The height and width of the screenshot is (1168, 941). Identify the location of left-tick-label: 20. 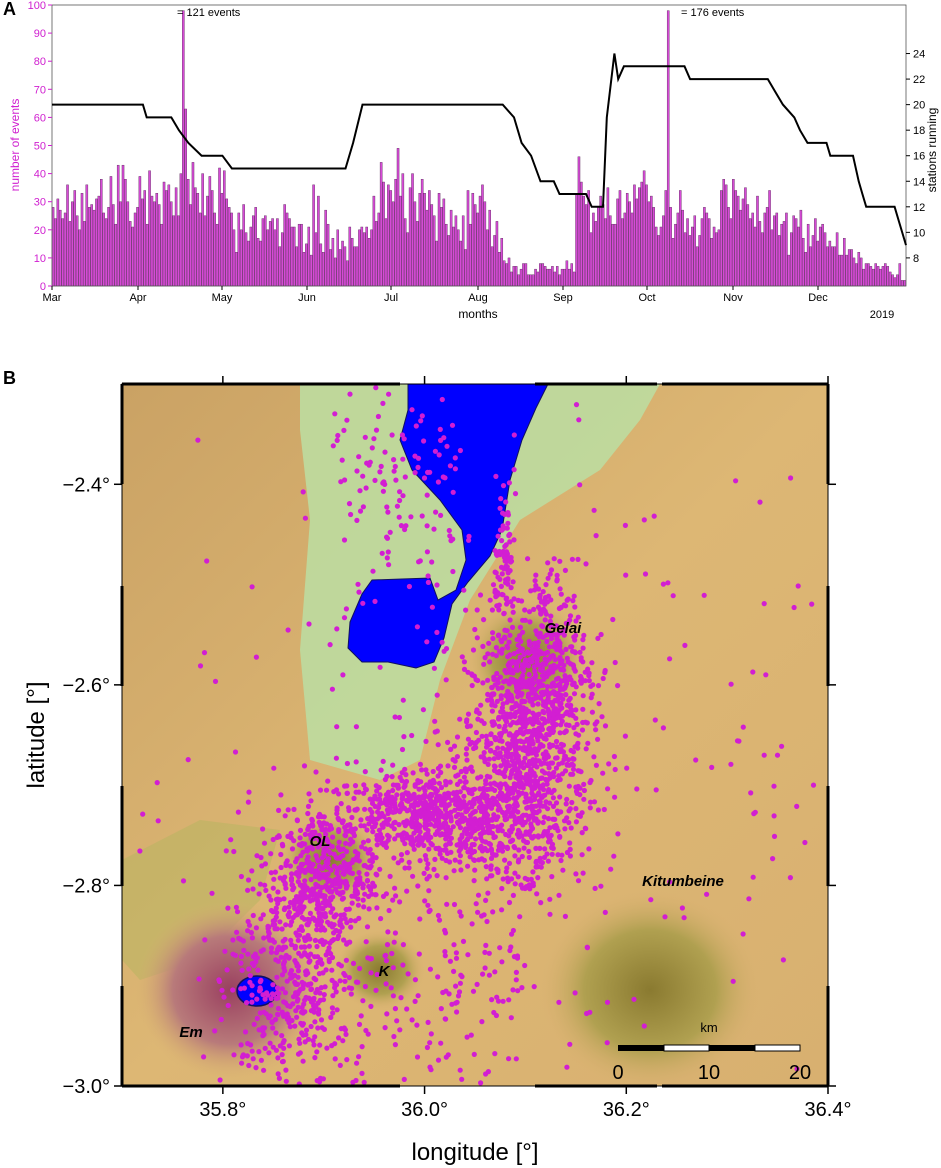
(40, 231).